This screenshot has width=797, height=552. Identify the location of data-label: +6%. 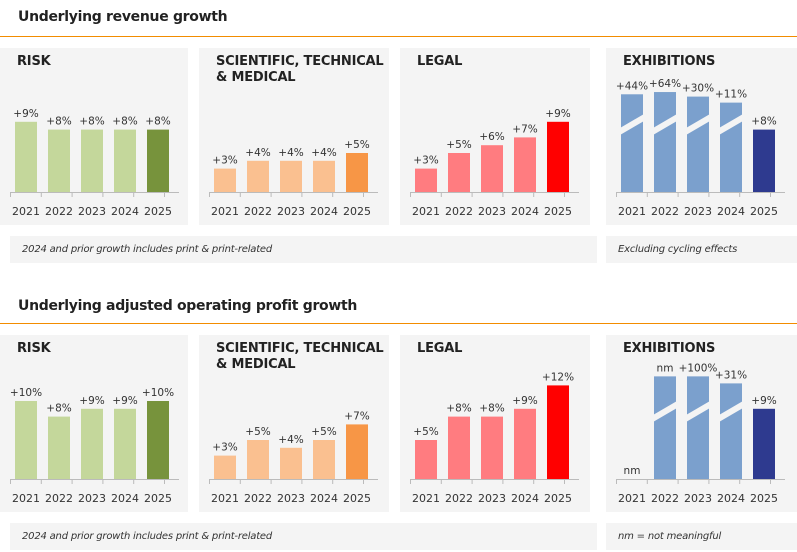
(491, 137).